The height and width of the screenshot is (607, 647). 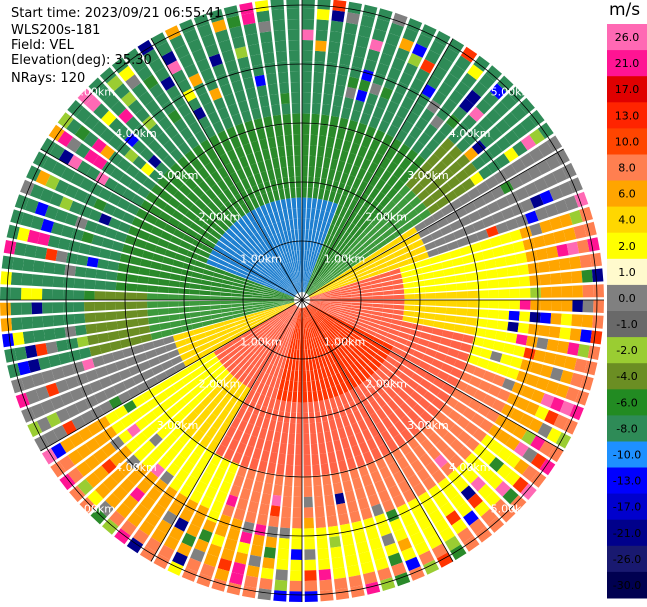 I want to click on range-ring-label: 1.00km, so click(x=345, y=342).